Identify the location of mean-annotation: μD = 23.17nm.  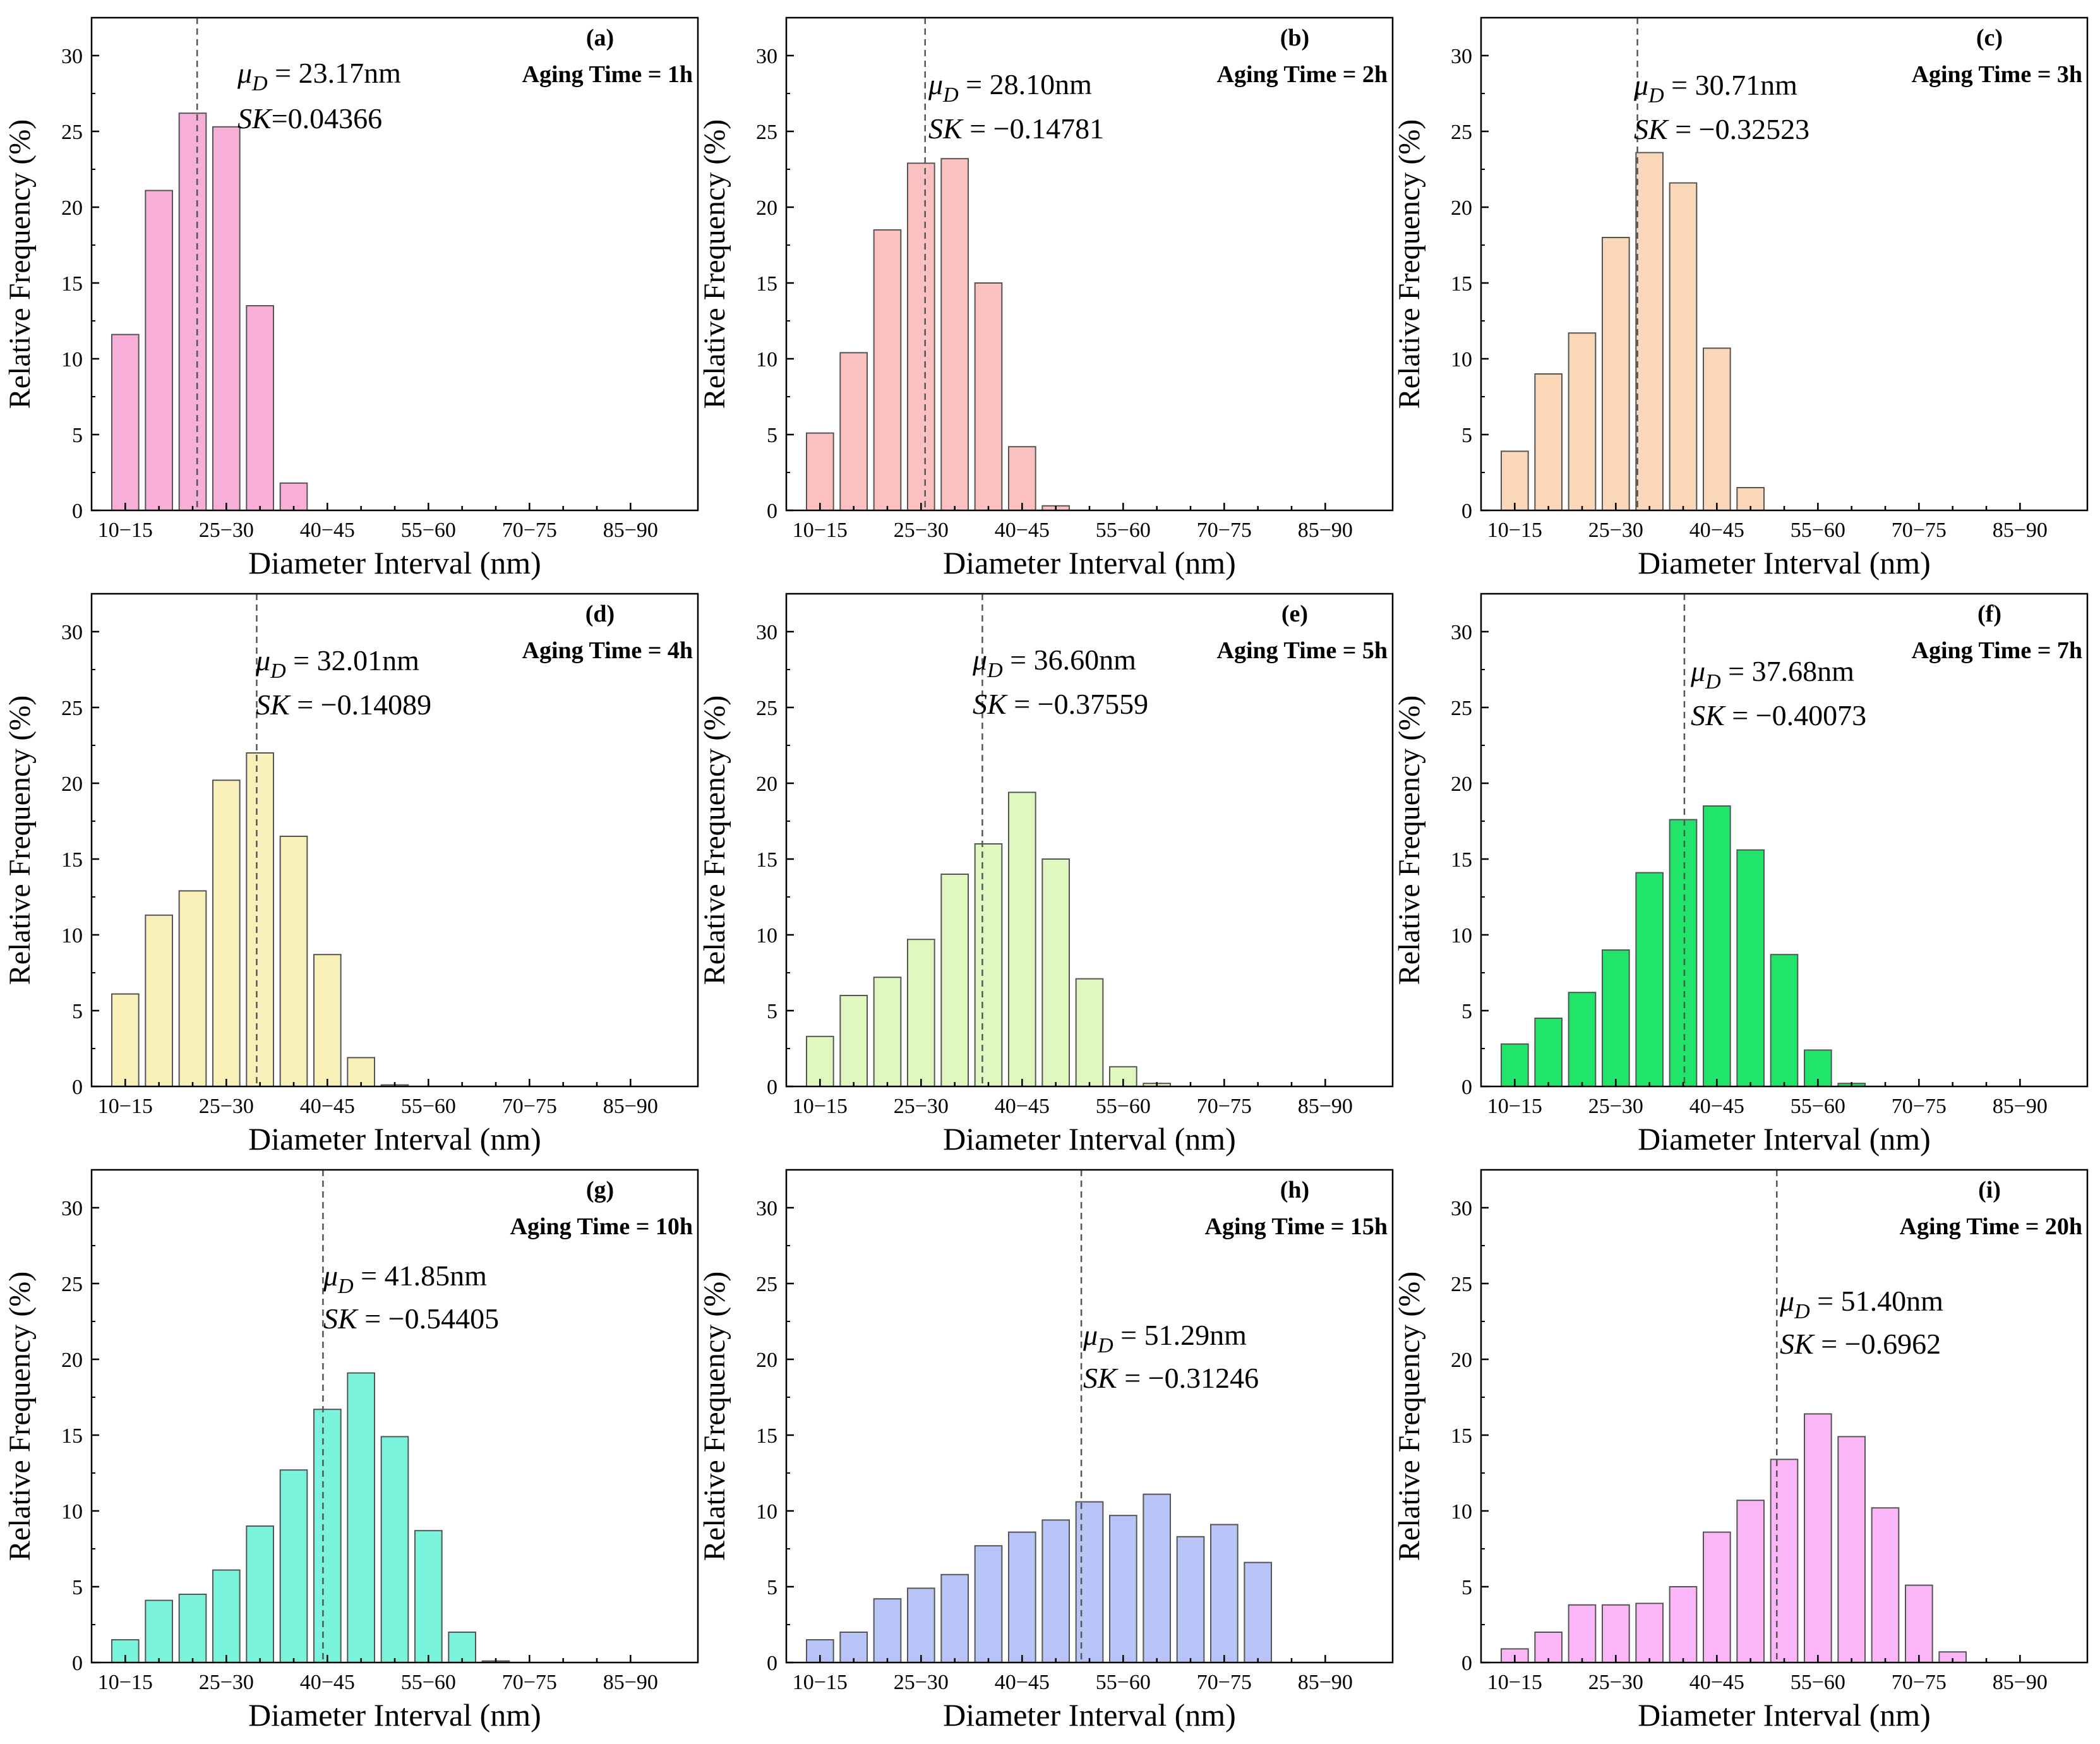
(319, 76).